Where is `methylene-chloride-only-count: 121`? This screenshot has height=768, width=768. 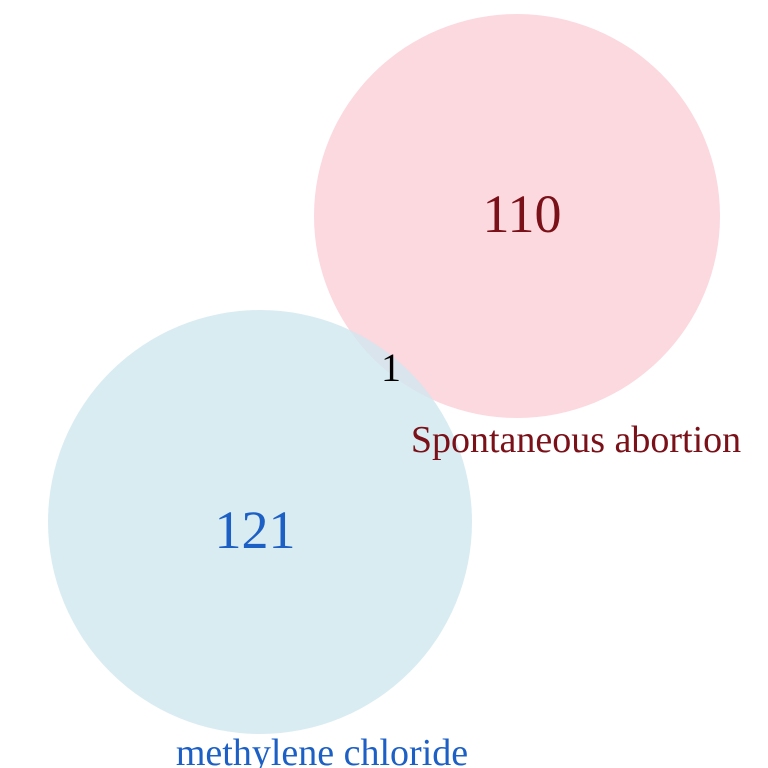 methylene-chloride-only-count: 121 is located at coordinates (255, 530).